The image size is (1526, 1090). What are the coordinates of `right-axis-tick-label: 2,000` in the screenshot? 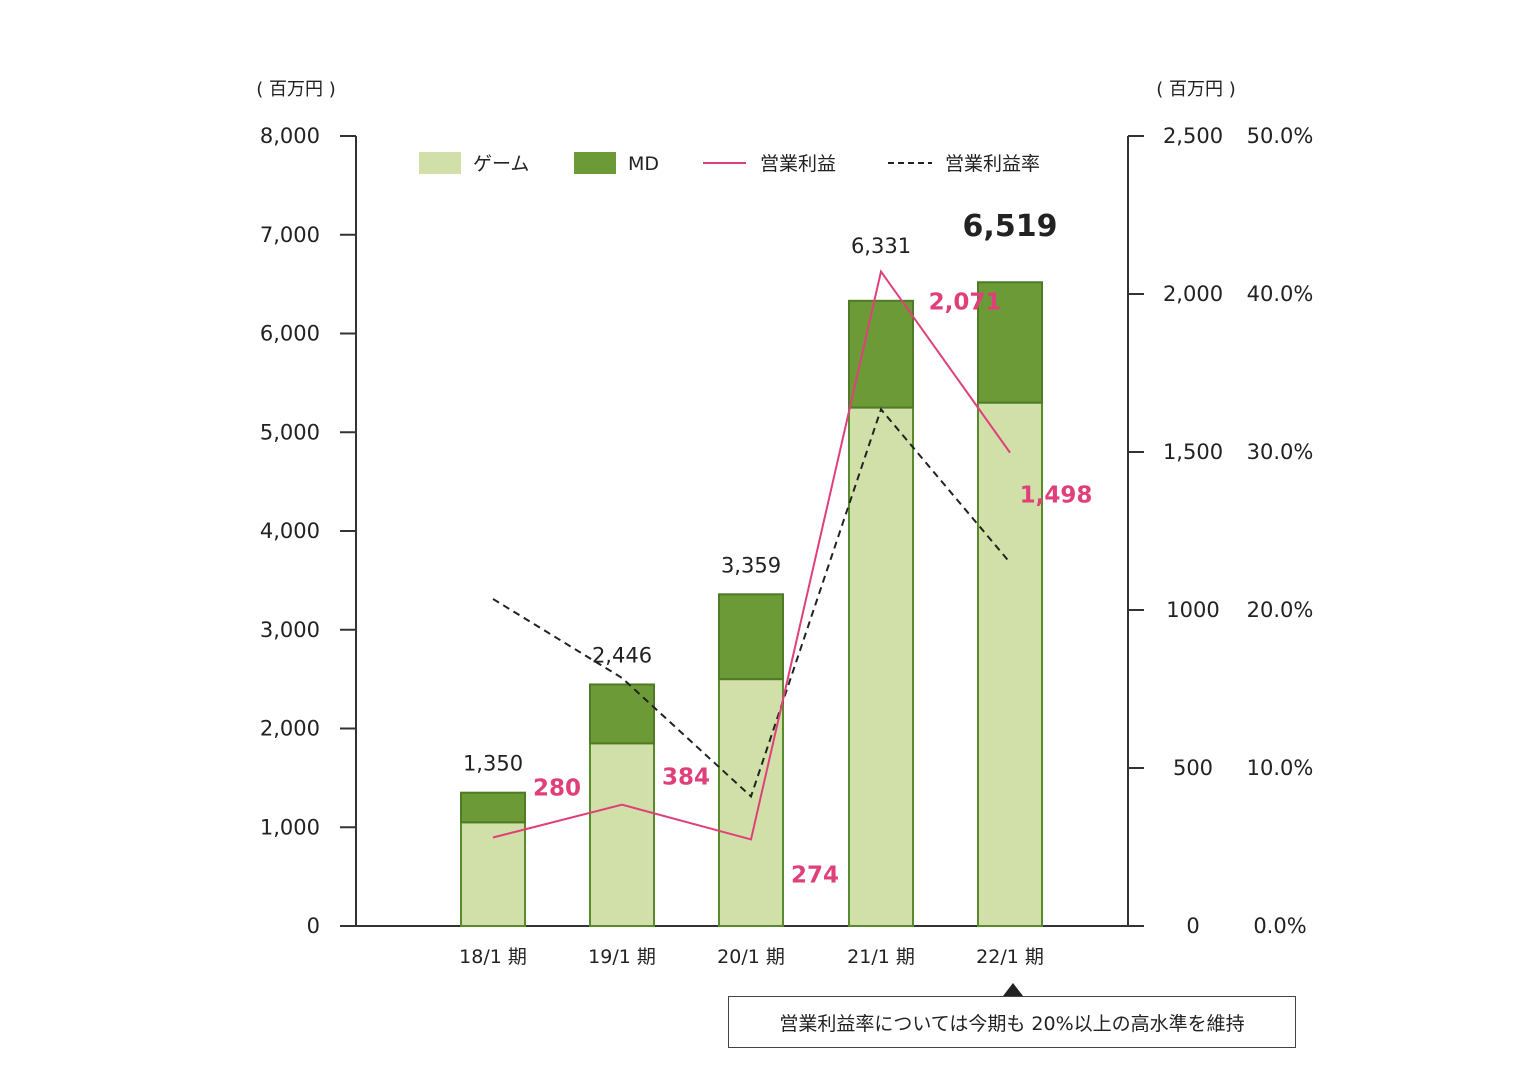 It's located at (1193, 294).